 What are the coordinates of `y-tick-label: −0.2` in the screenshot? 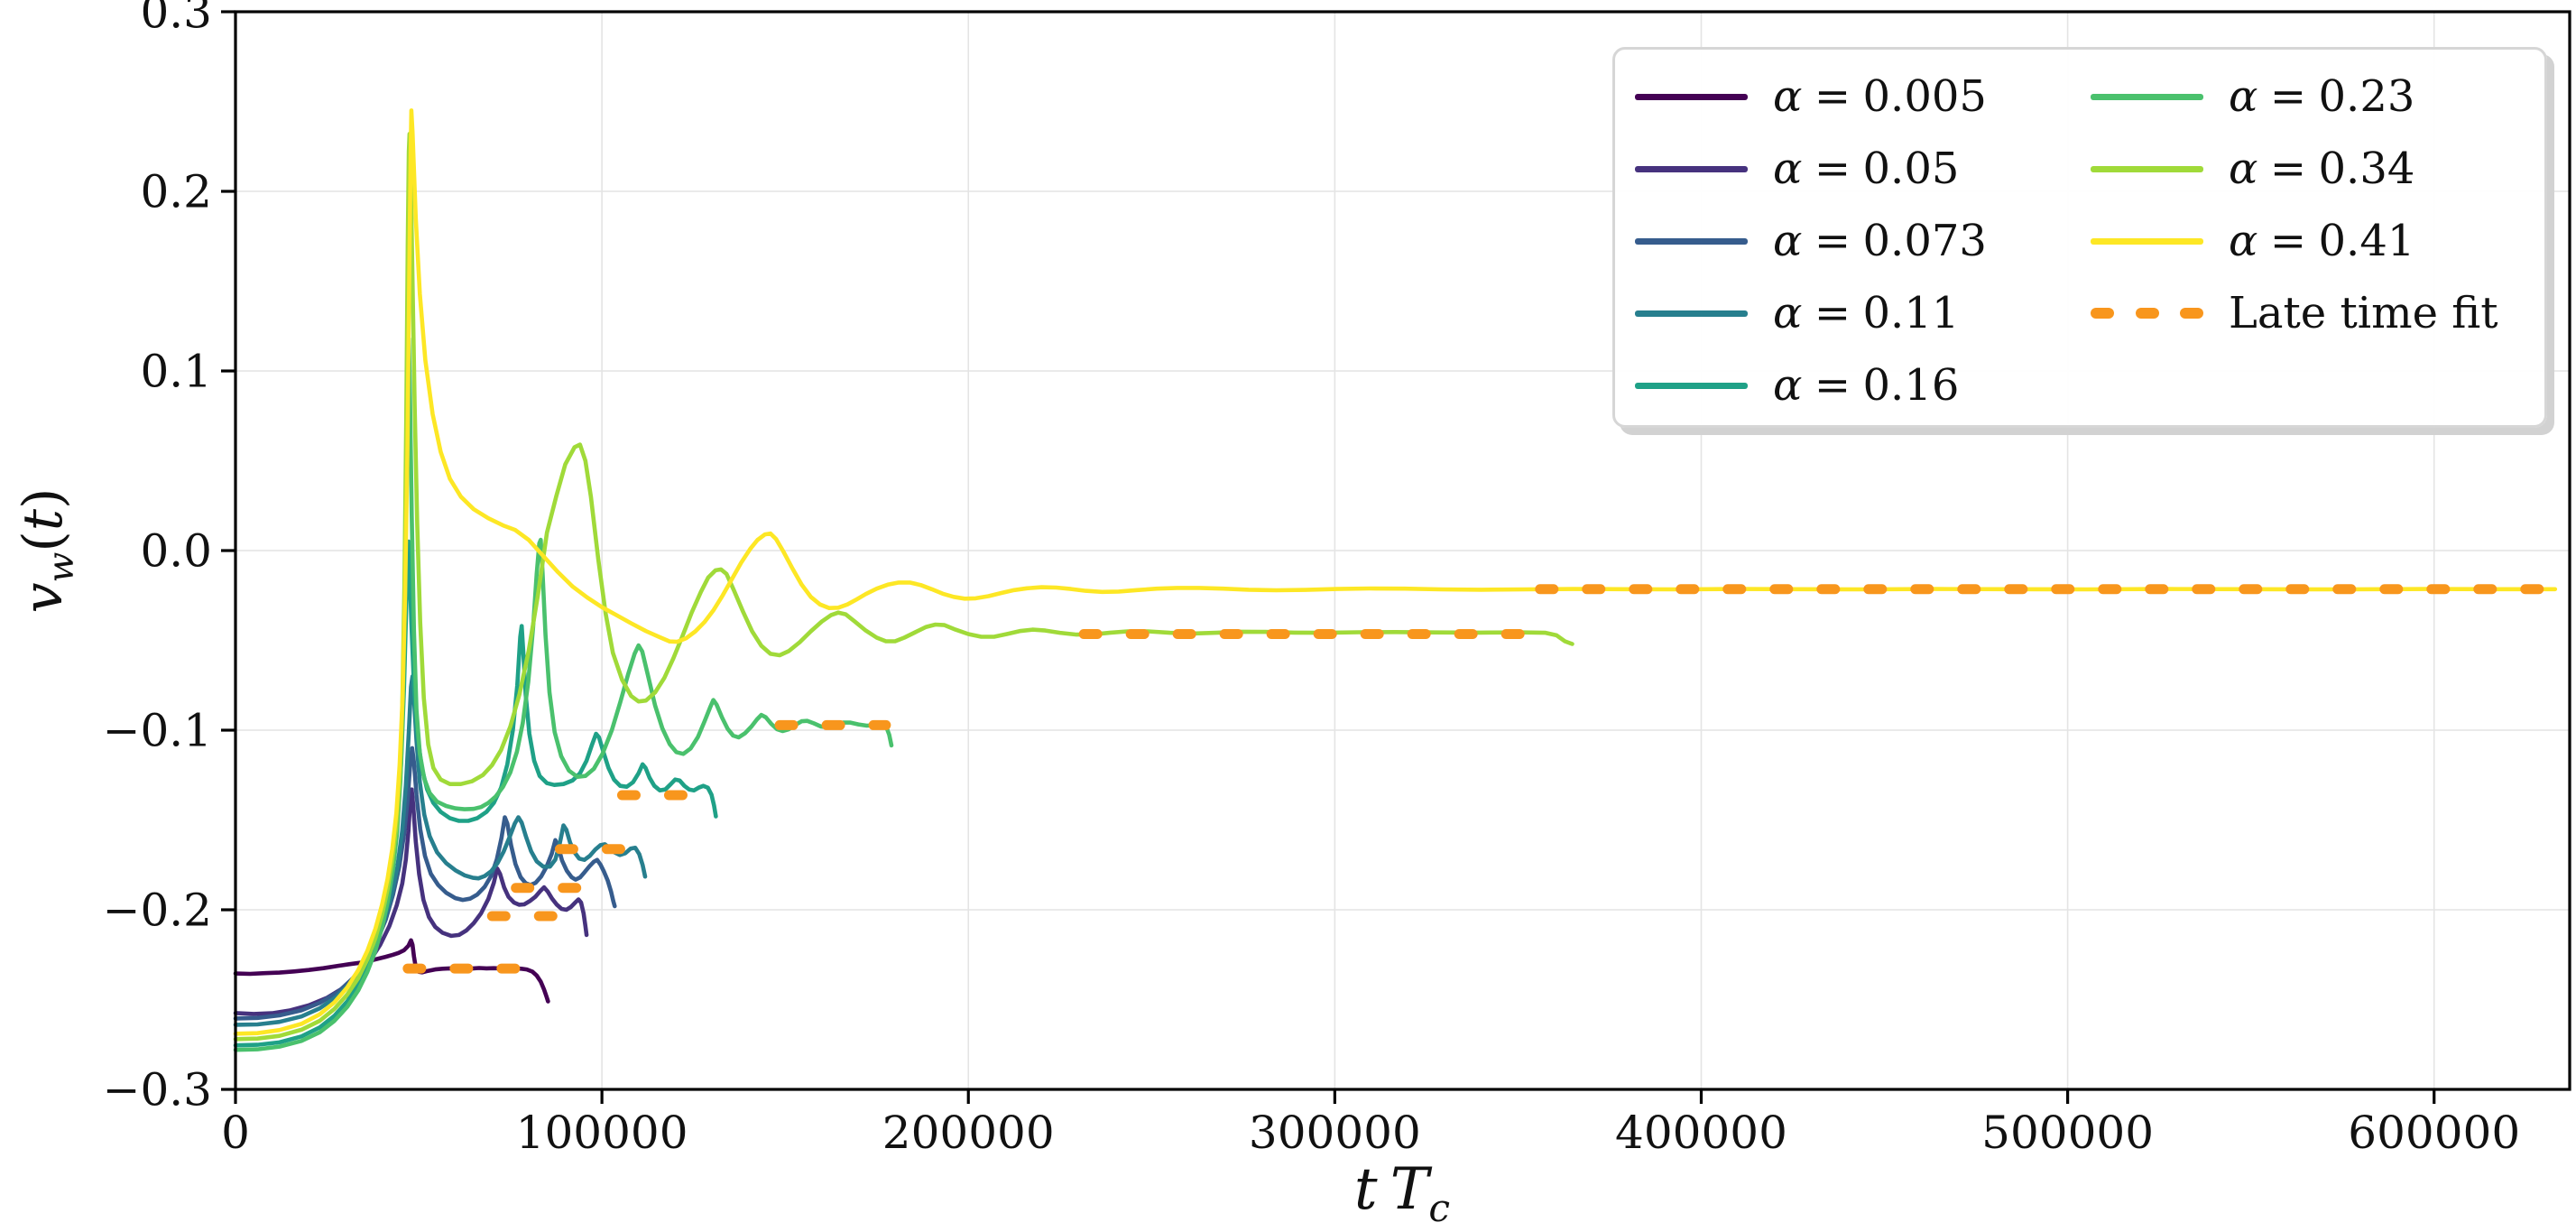 It's located at (157, 911).